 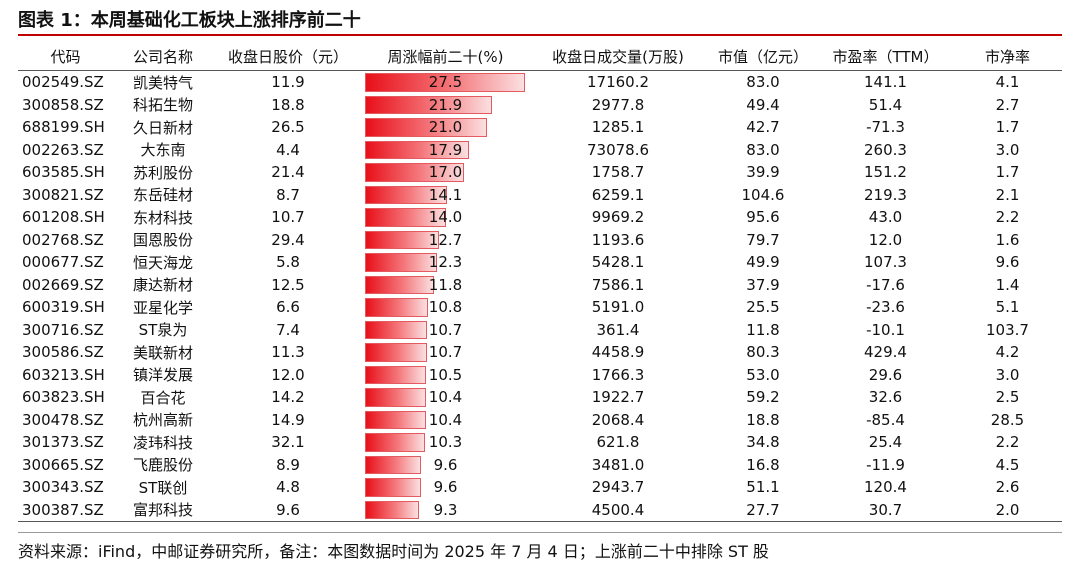 I want to click on table-row: 301373.SZ 凌玮科技 32.1 10.3 621.8 34.8 25.4 2.2, so click(x=540, y=442).